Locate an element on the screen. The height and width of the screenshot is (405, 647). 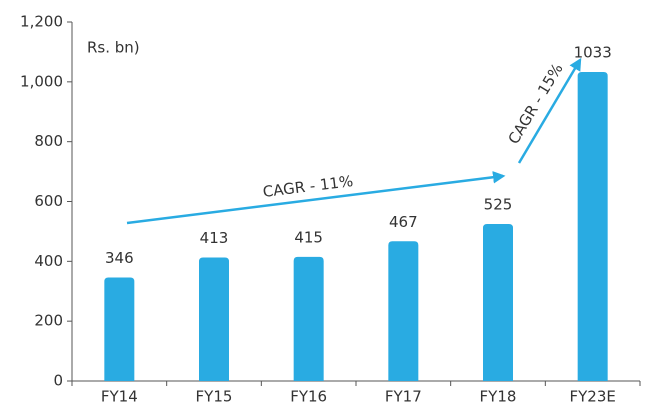
y-tick-label: 200 is located at coordinates (48, 321).